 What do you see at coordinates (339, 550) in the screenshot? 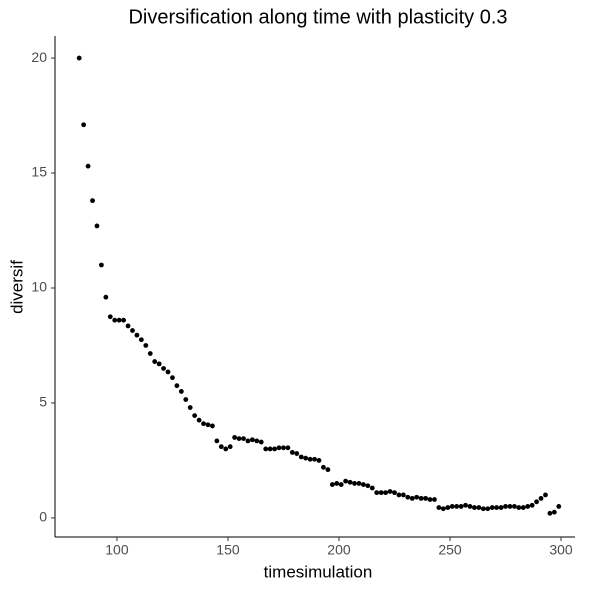
I see `x-tick-label: 200` at bounding box center [339, 550].